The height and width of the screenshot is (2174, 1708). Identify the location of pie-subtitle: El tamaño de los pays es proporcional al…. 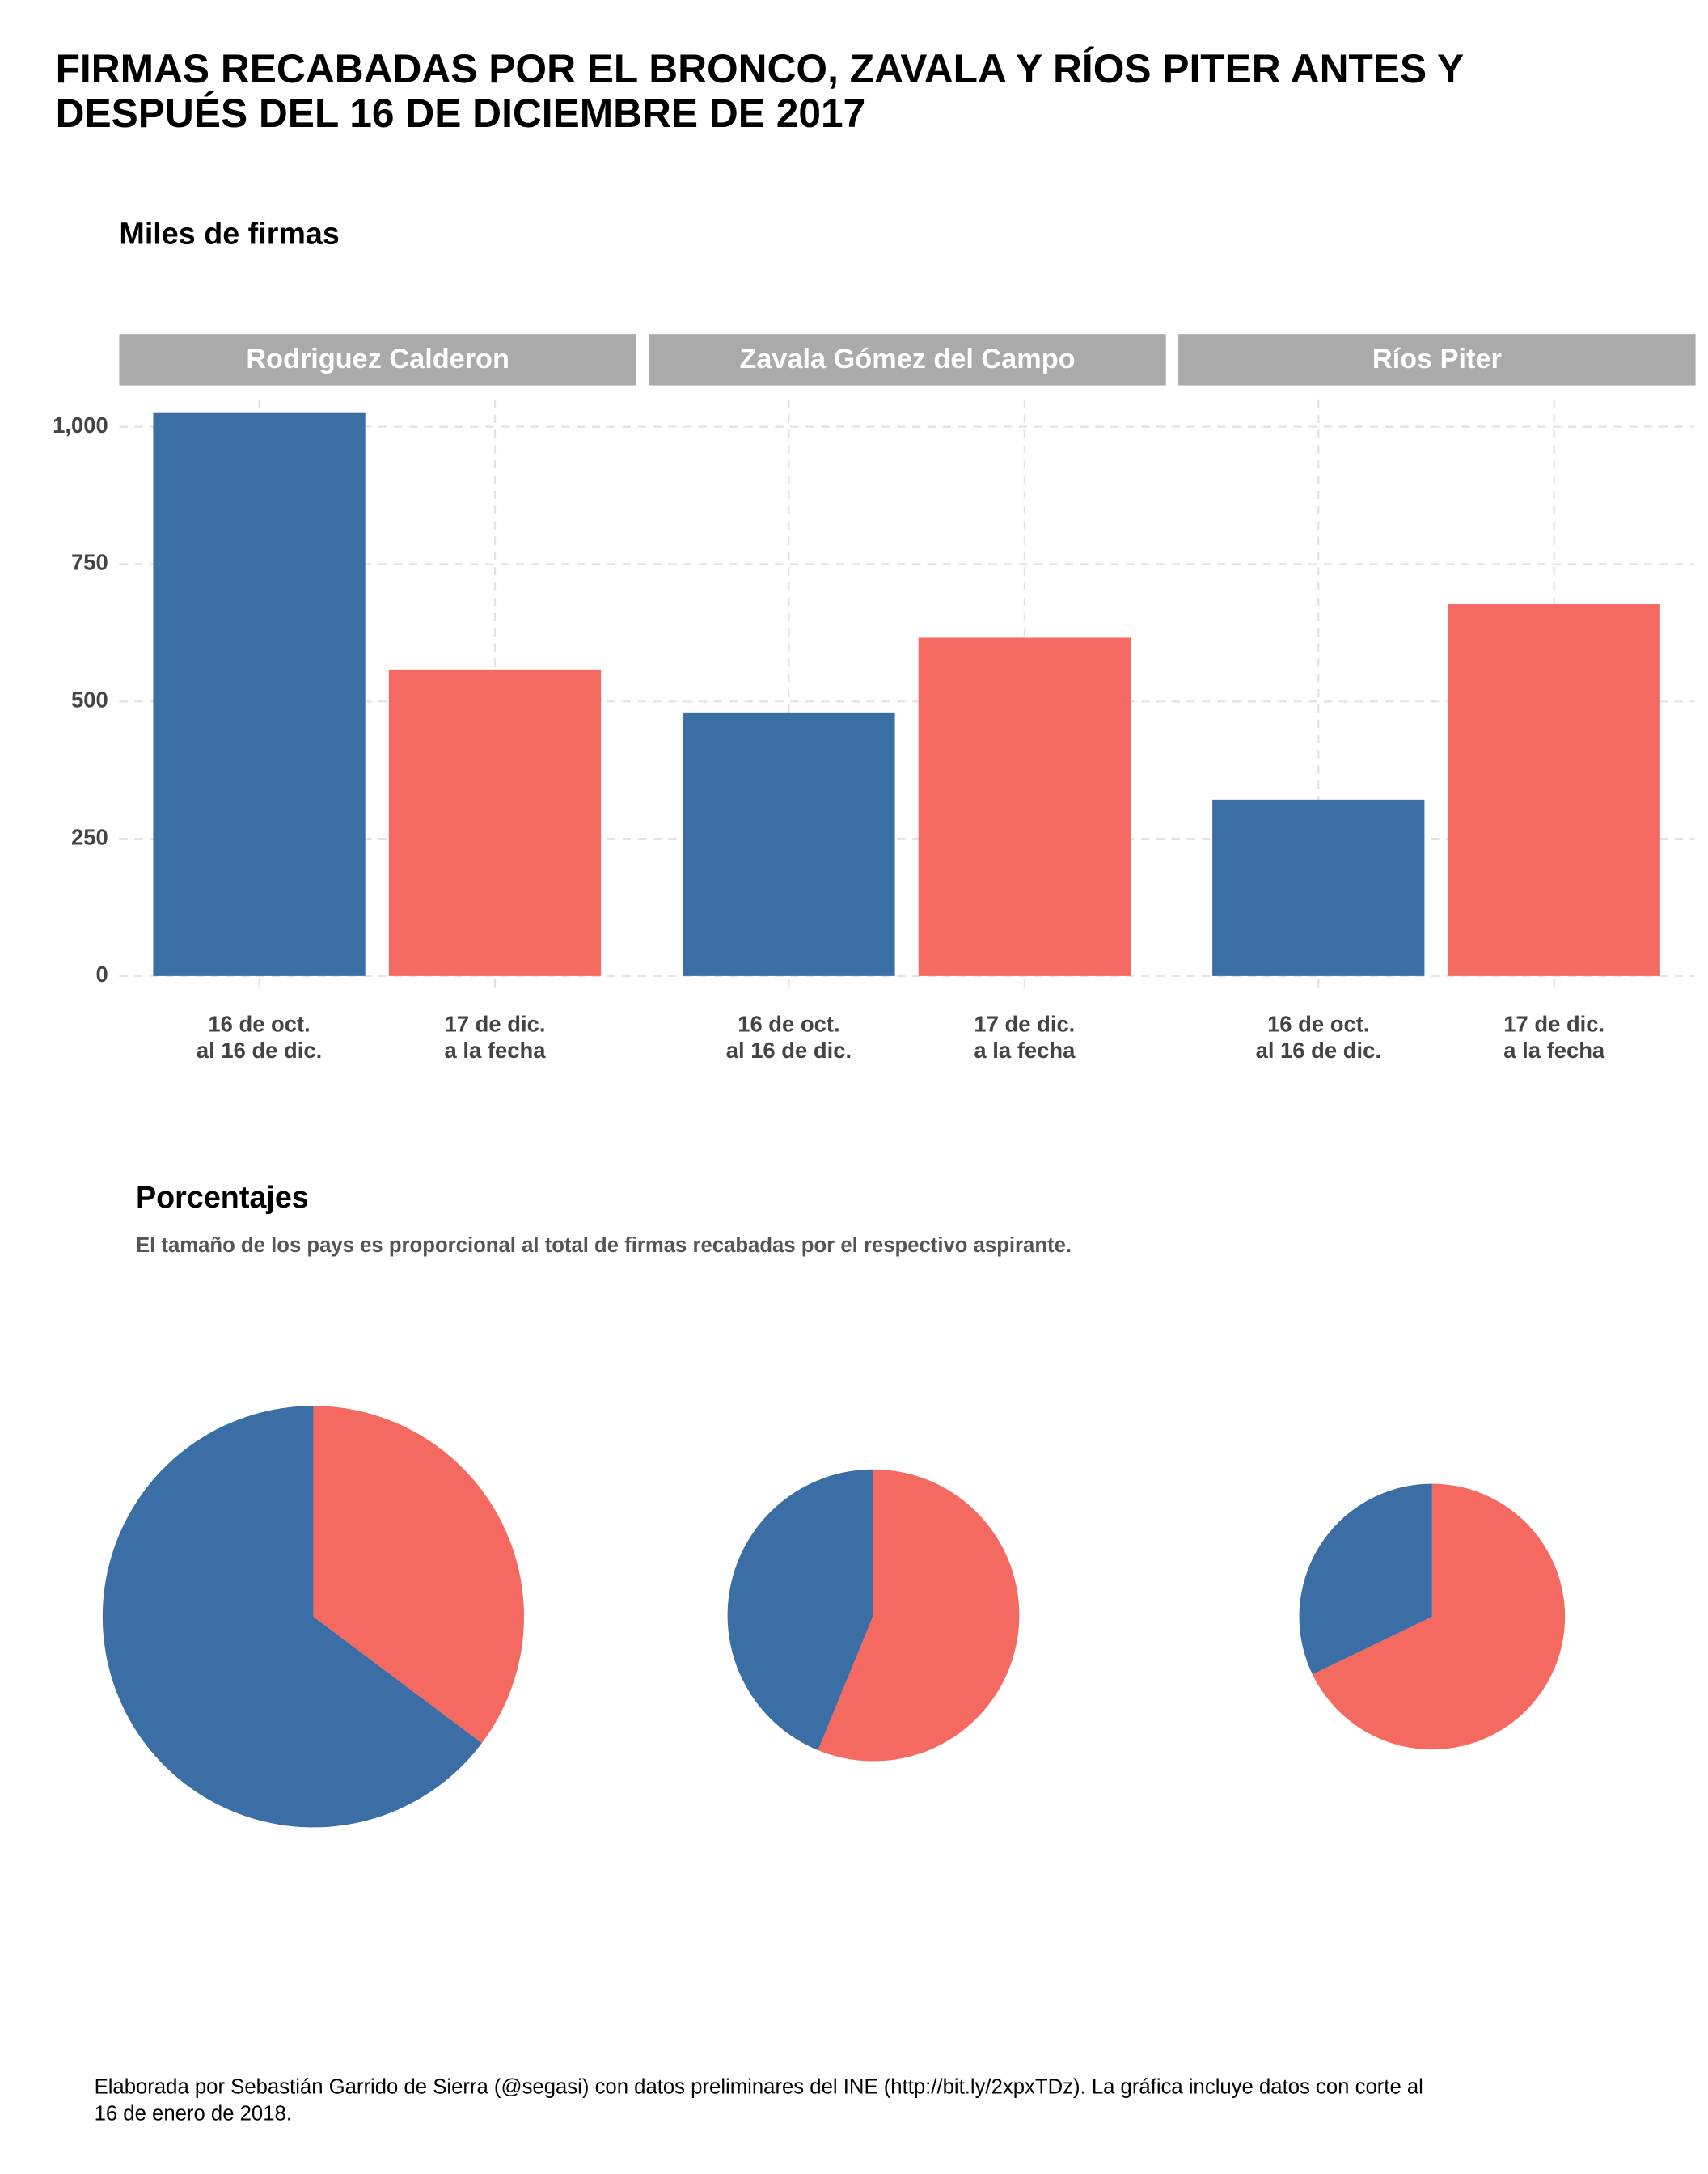
(604, 1245).